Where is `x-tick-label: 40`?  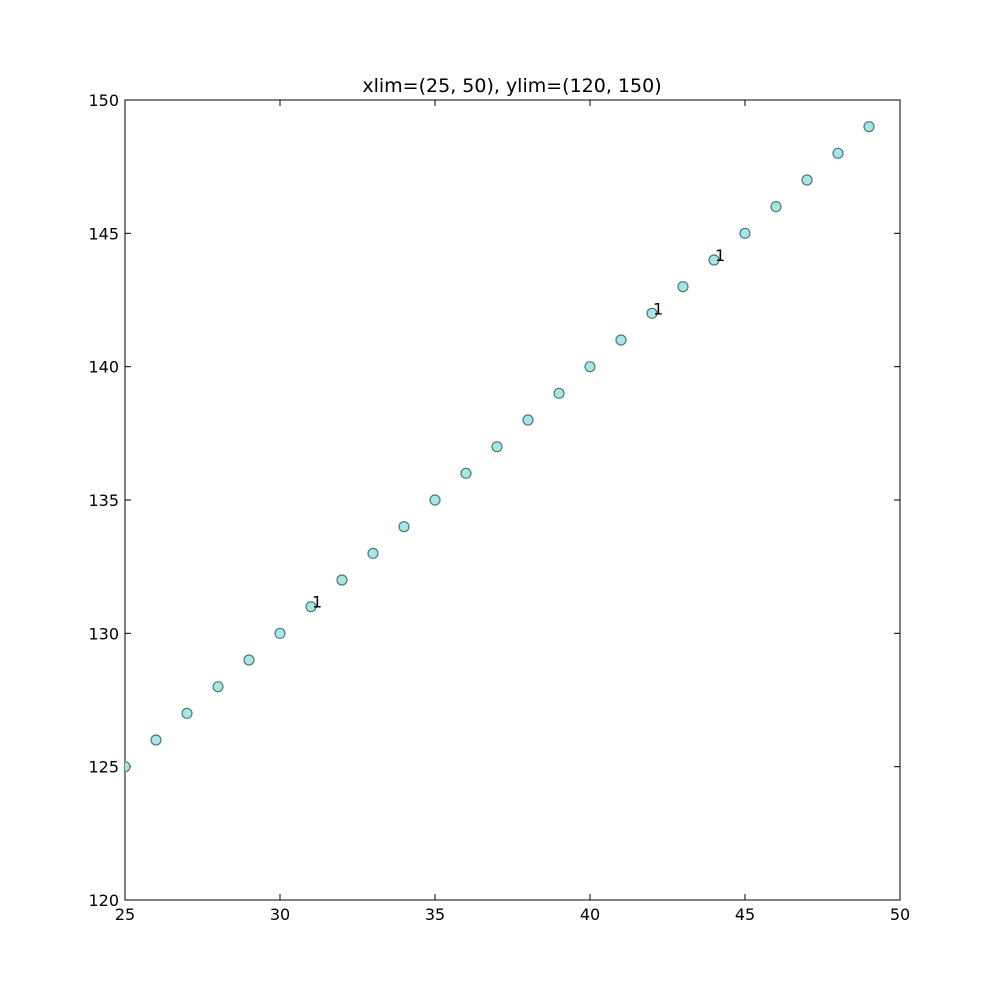
x-tick-label: 40 is located at coordinates (590, 914).